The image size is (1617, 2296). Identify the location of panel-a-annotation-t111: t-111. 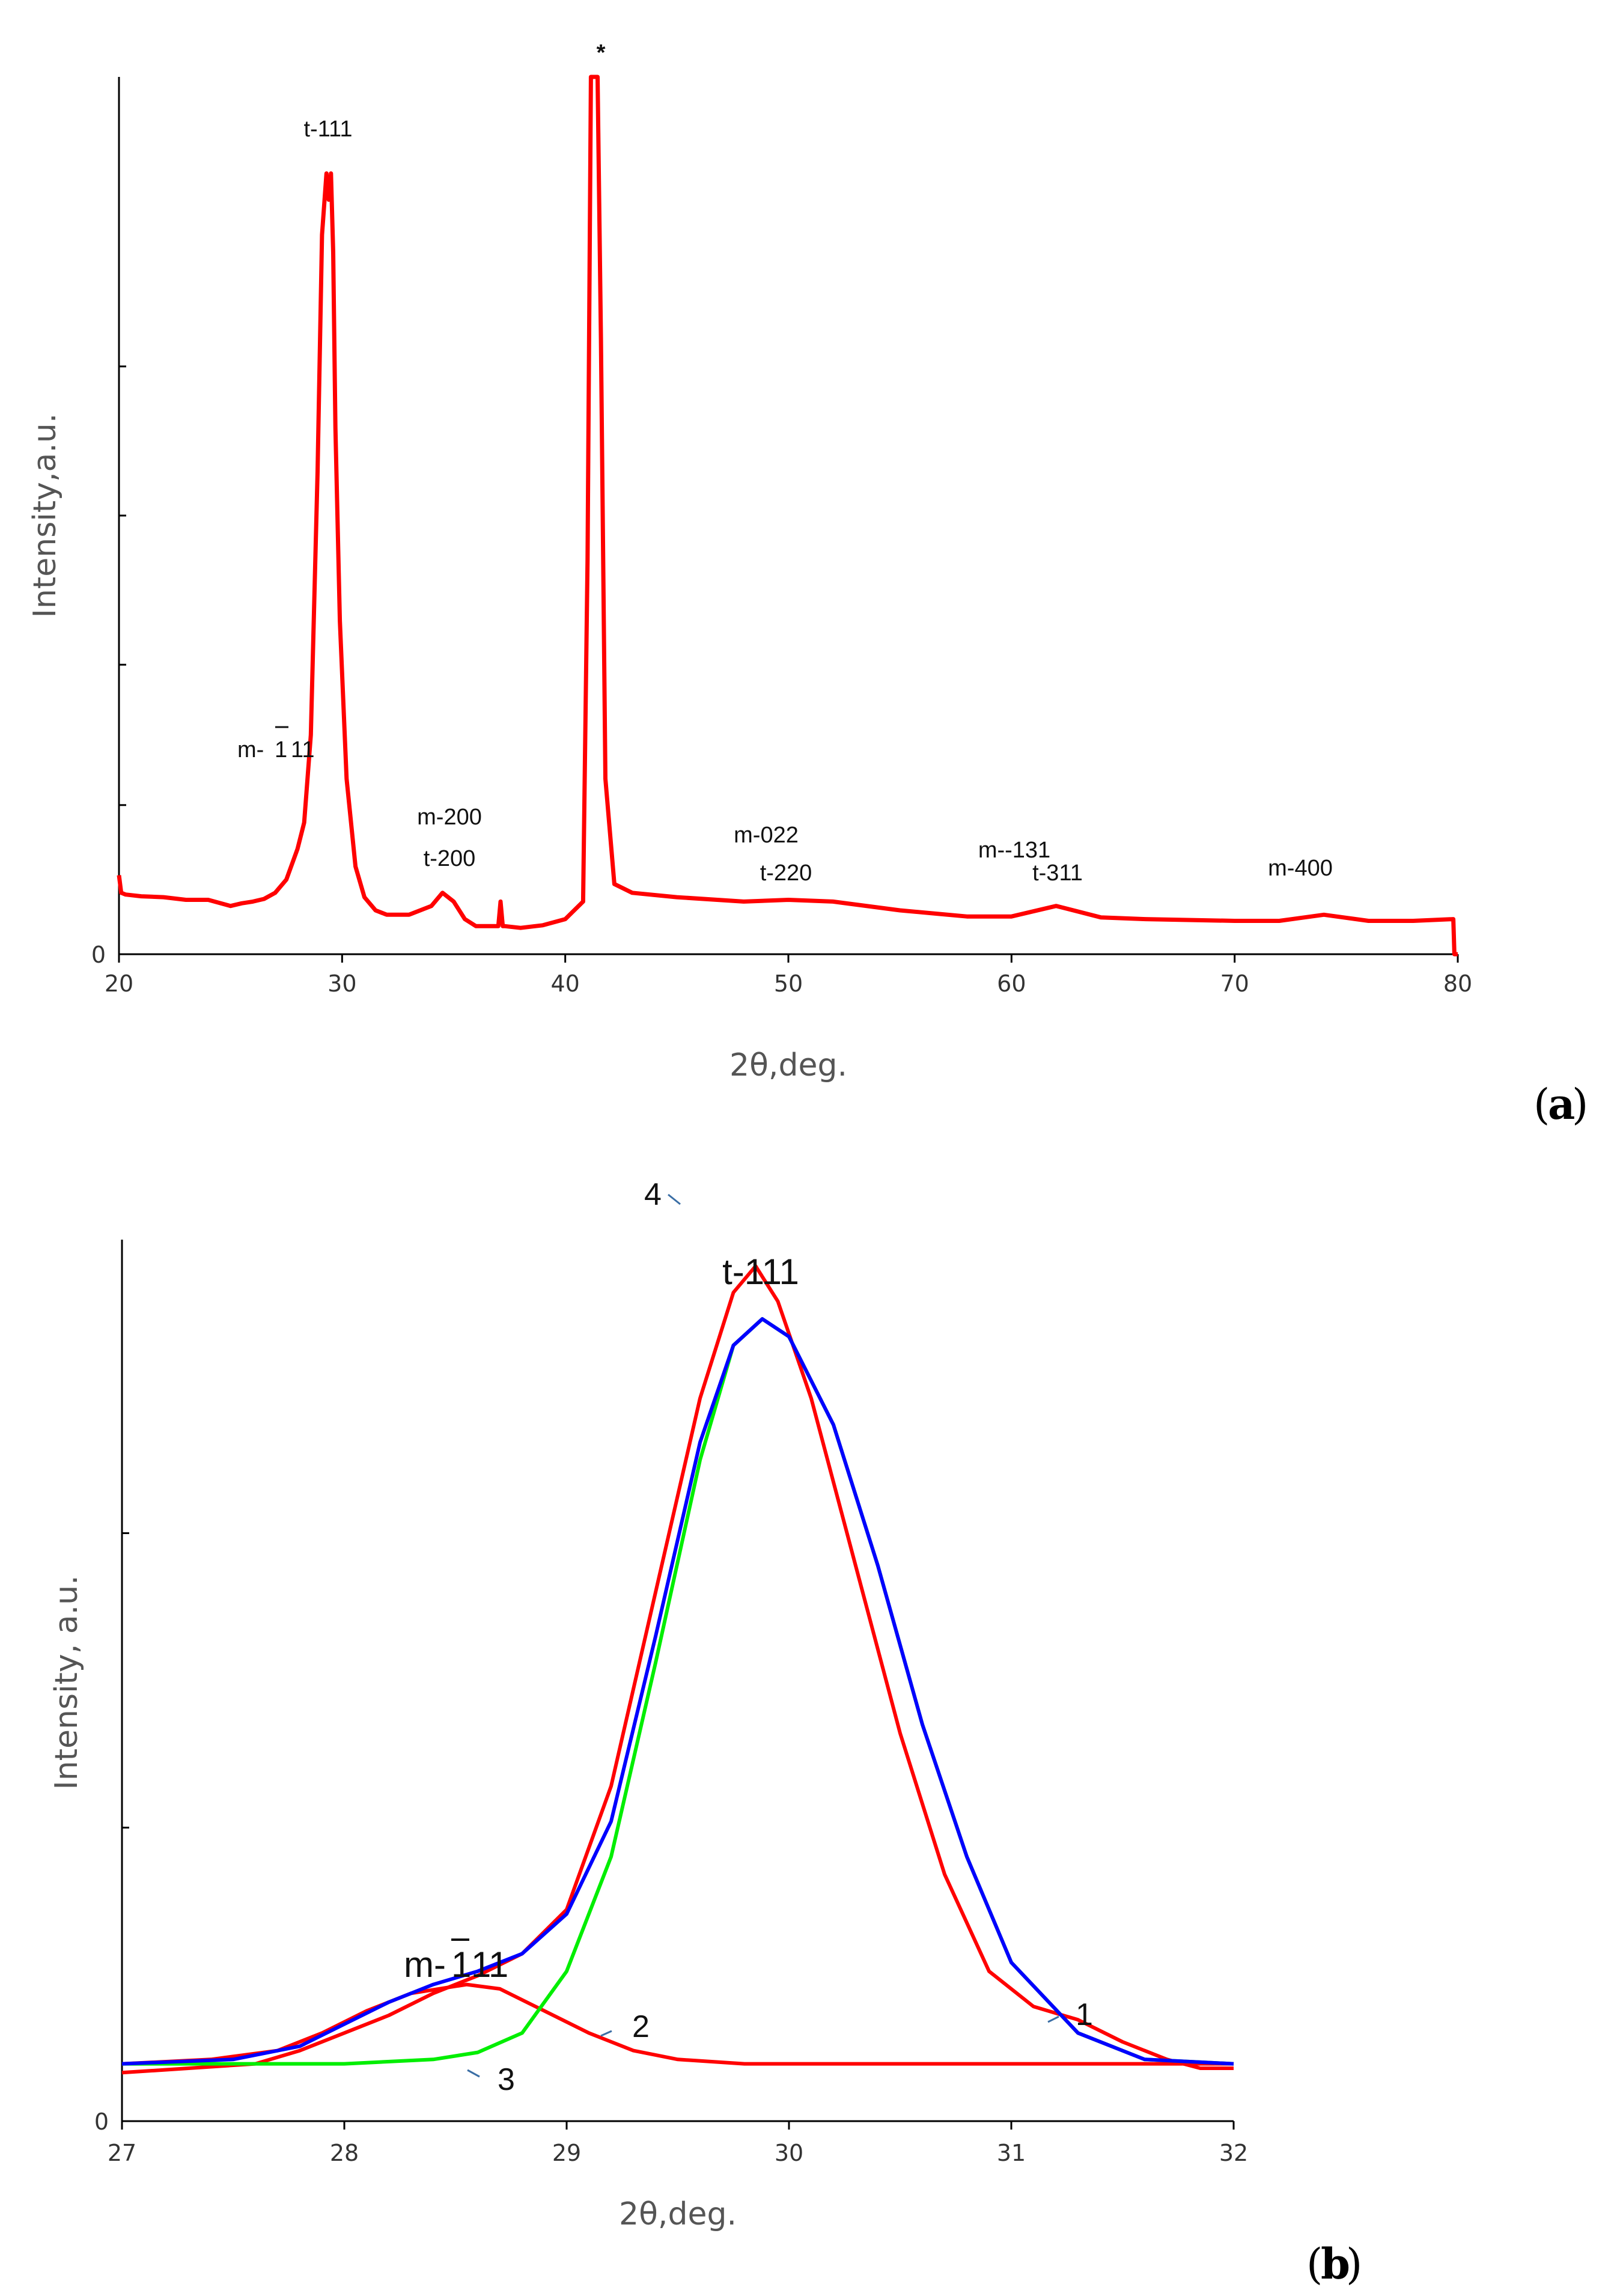
(328, 129).